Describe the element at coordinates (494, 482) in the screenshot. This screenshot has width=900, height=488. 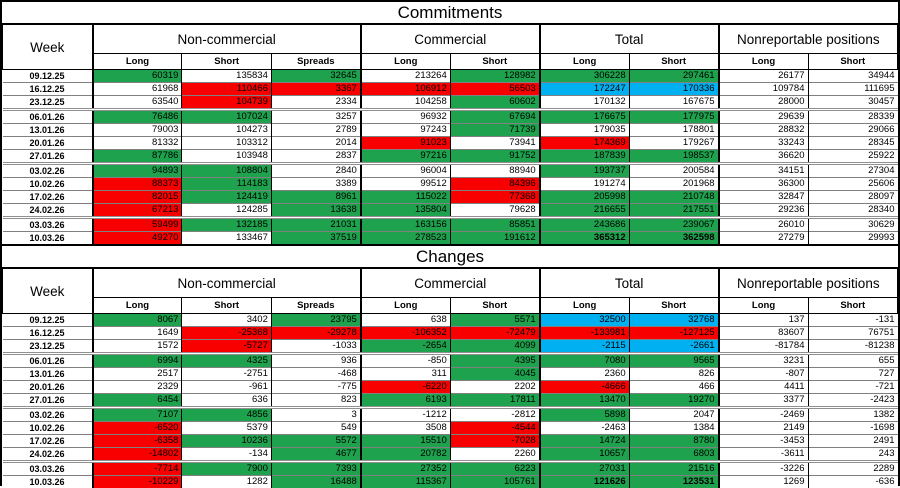
I see `value-cell: 105761` at that location.